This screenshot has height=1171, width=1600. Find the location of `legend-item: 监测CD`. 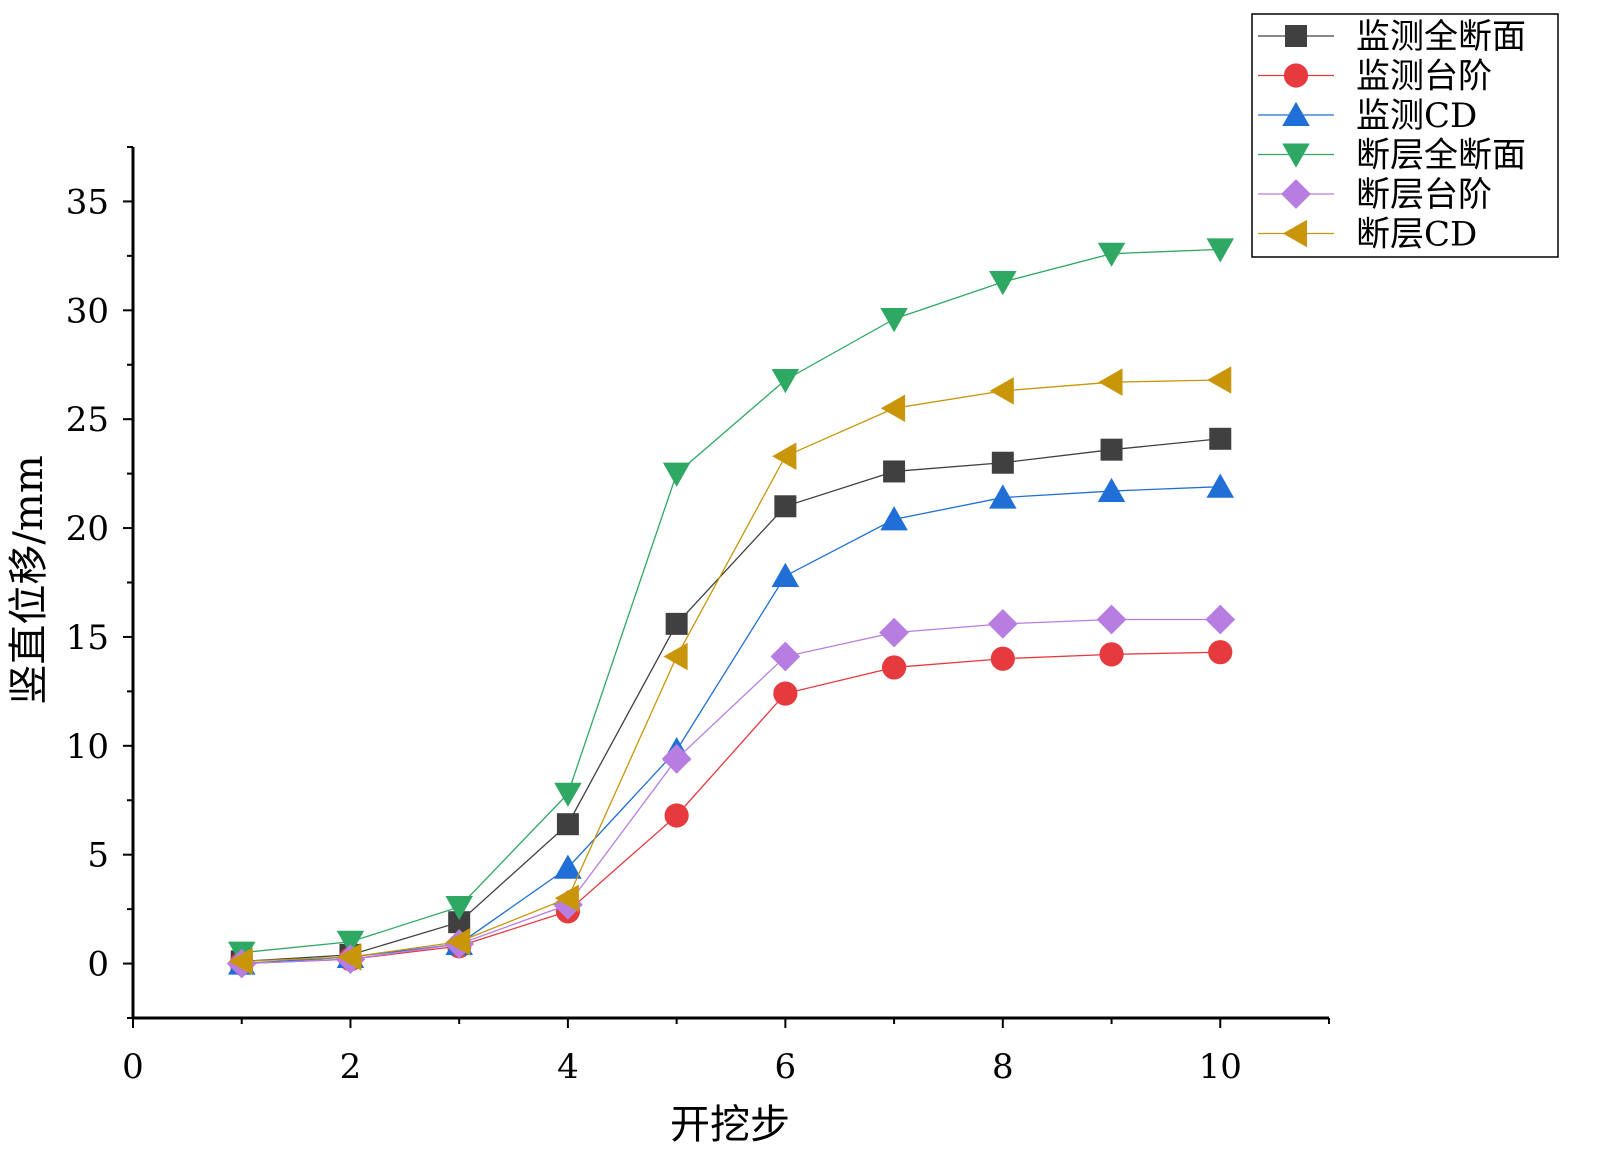

legend-item: 监测CD is located at coordinates (1367, 116).